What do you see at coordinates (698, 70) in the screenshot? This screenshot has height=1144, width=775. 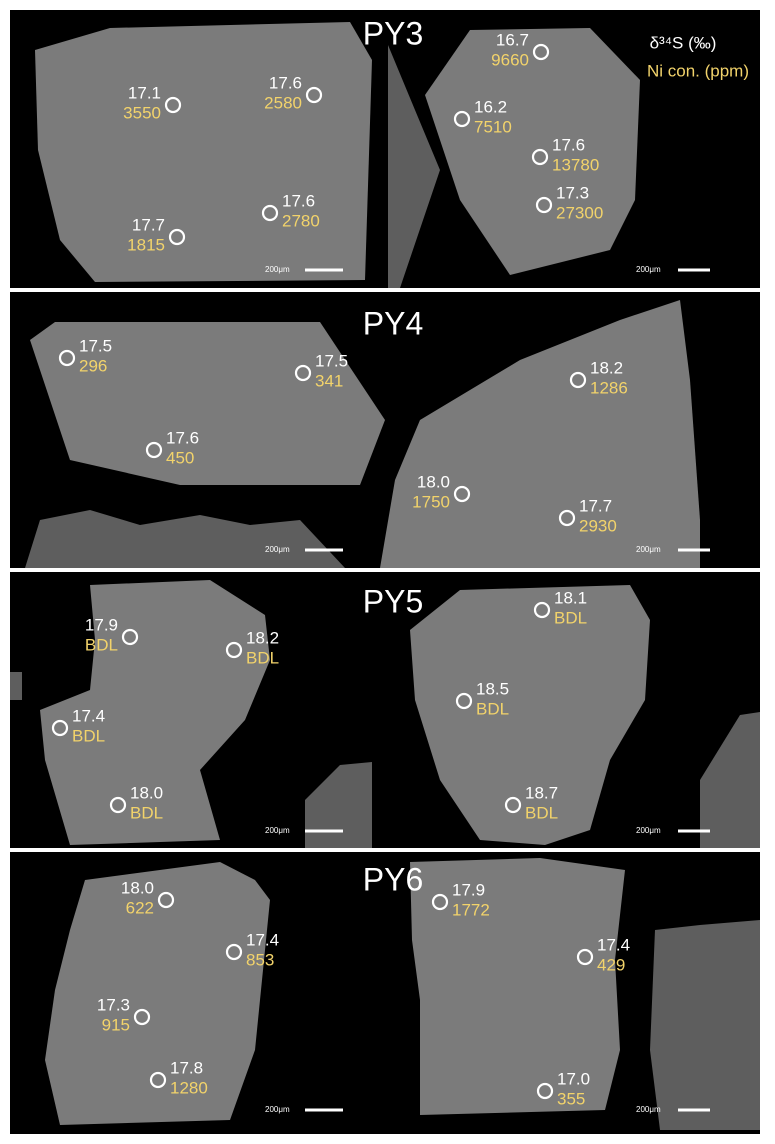 I see `legend-nickel: Ni con. (ppm)` at bounding box center [698, 70].